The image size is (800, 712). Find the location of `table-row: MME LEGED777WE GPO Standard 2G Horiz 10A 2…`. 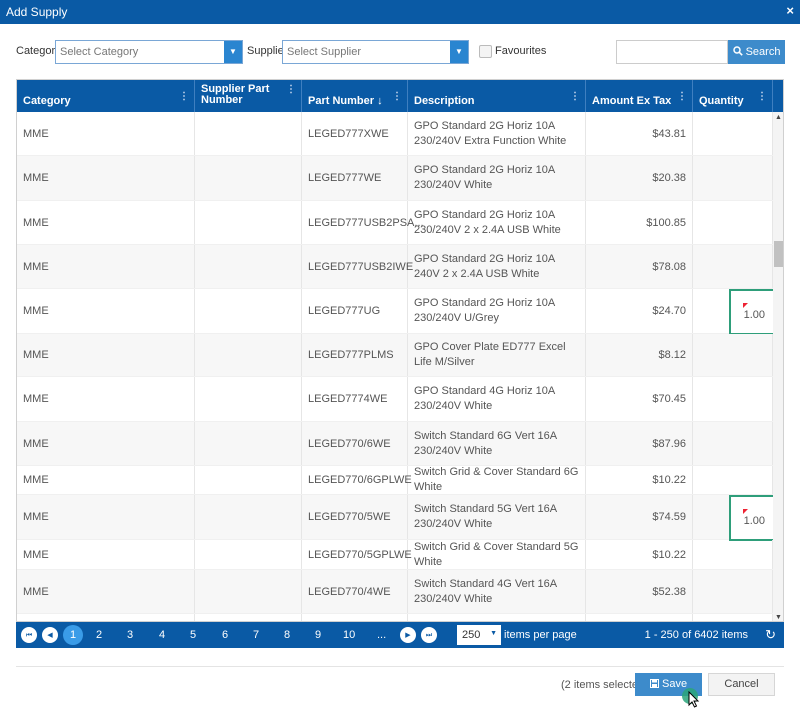

table-row: MME LEGED777WE GPO Standard 2G Horiz 10A 2… is located at coordinates (395, 178).